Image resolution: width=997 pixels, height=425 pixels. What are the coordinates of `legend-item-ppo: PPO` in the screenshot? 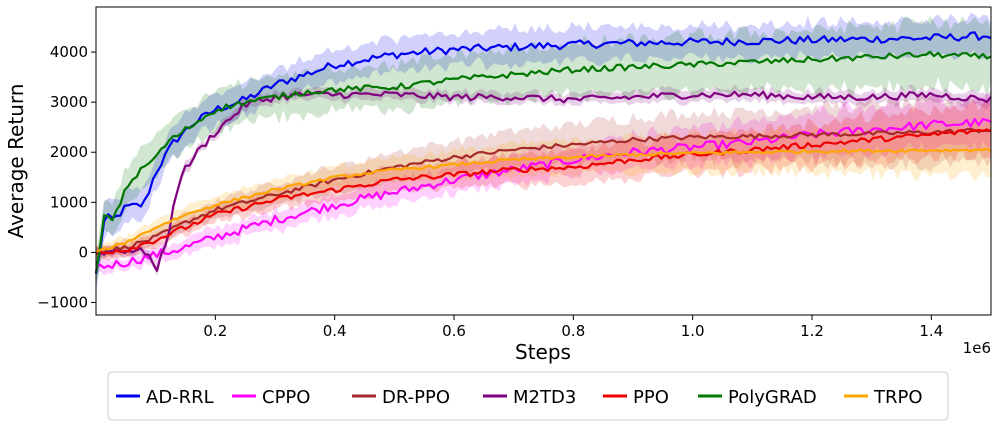 It's located at (636, 397).